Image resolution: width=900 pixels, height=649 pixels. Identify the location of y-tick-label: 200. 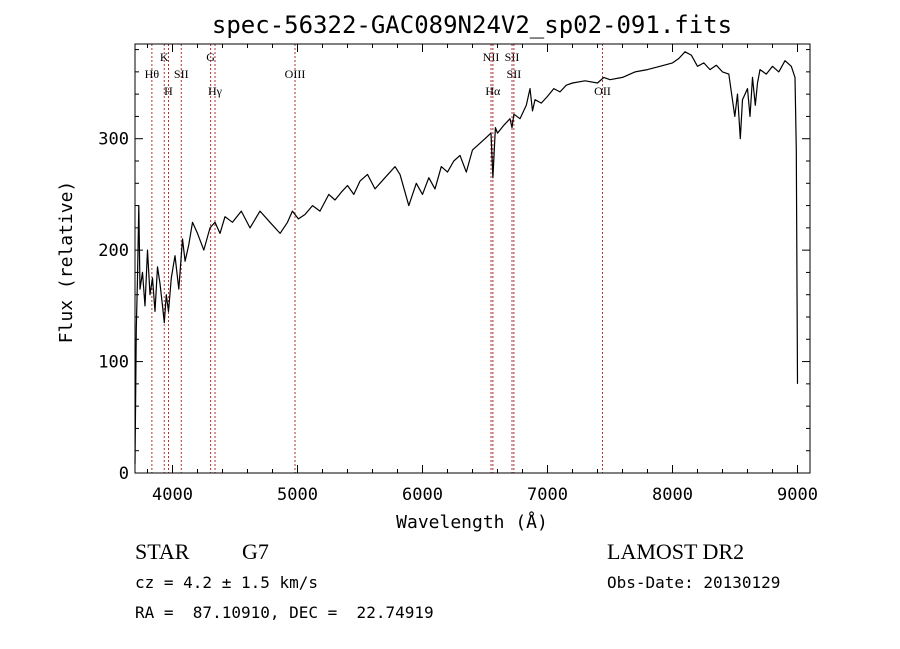
(113, 251).